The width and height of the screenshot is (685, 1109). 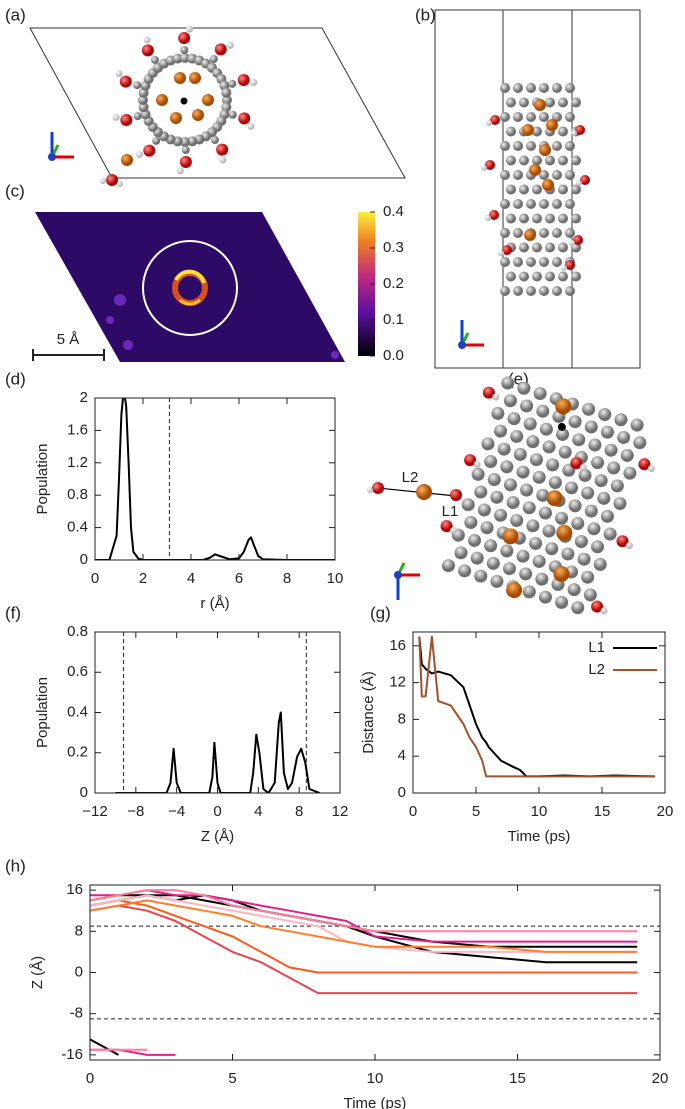 What do you see at coordinates (77, 671) in the screenshot?
I see `y-tick-label: 0.6` at bounding box center [77, 671].